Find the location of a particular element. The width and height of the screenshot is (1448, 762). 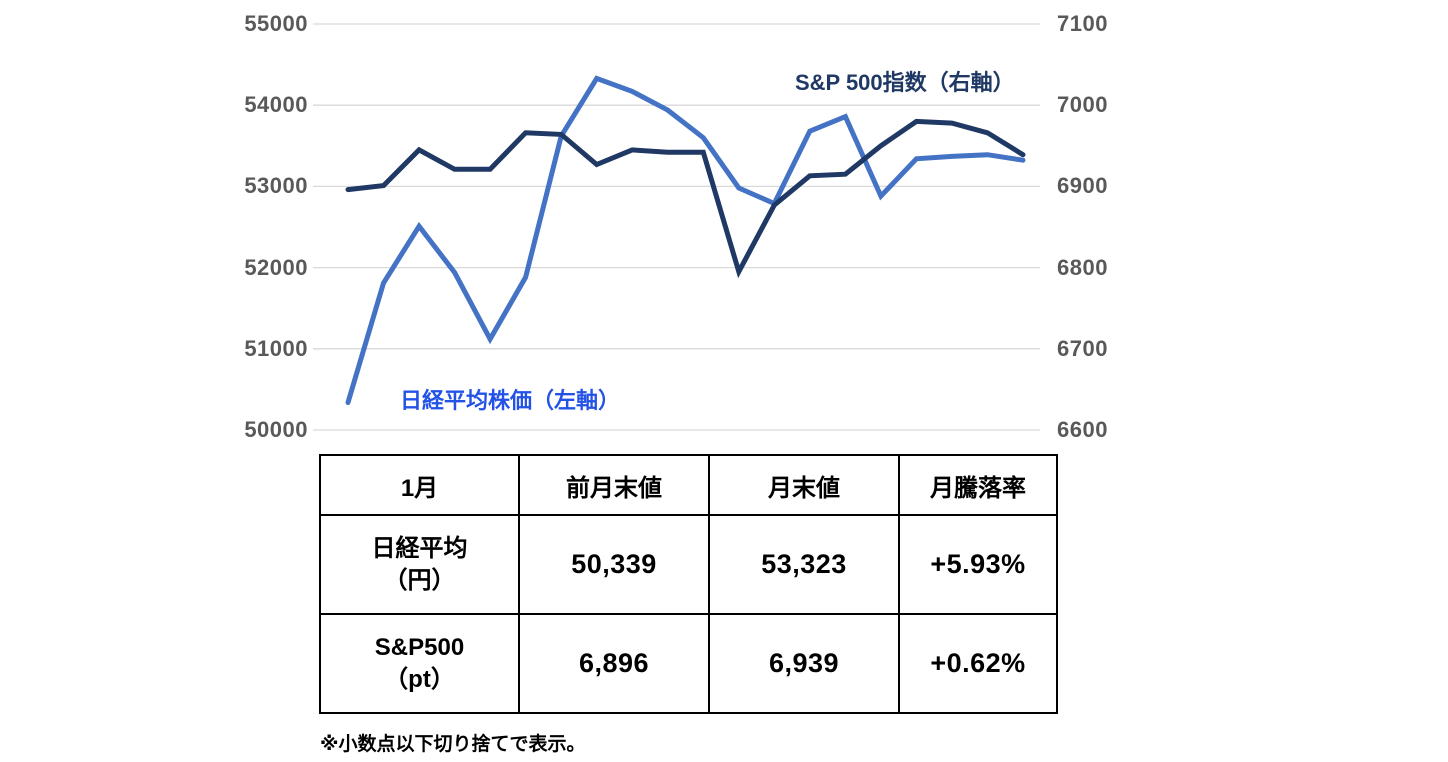

left-axis-tick: 53000 is located at coordinates (276, 186).